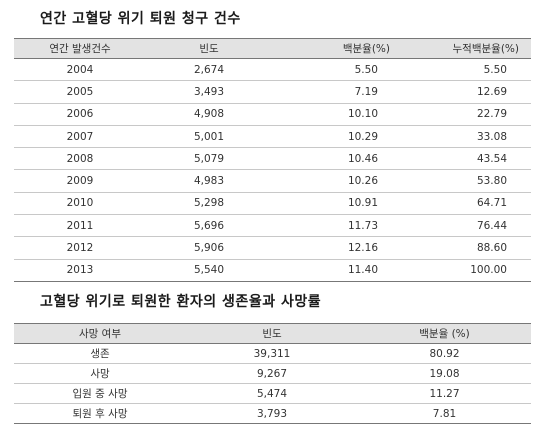 This screenshot has height=437, width=550. Describe the element at coordinates (100, 374) in the screenshot. I see `cell-status: 사망` at that location.